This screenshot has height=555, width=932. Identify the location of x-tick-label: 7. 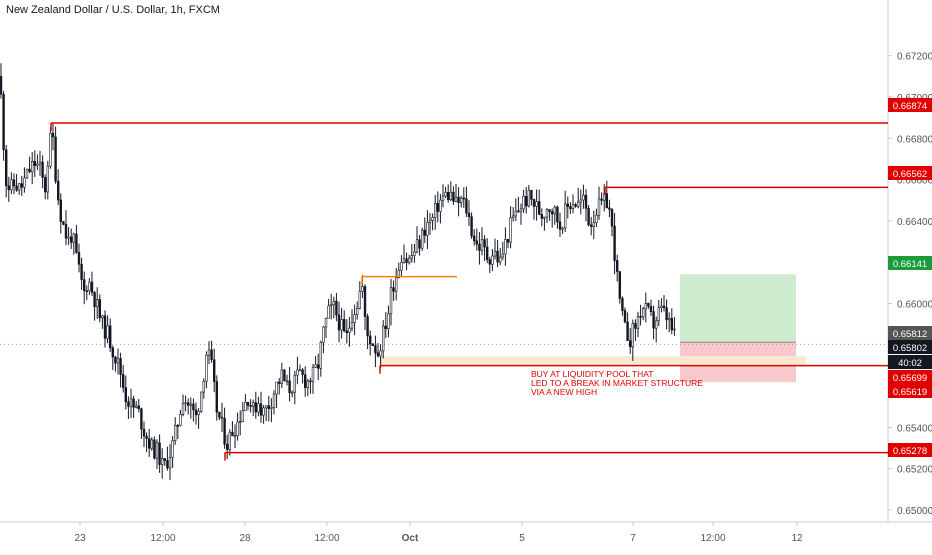
(633, 538).